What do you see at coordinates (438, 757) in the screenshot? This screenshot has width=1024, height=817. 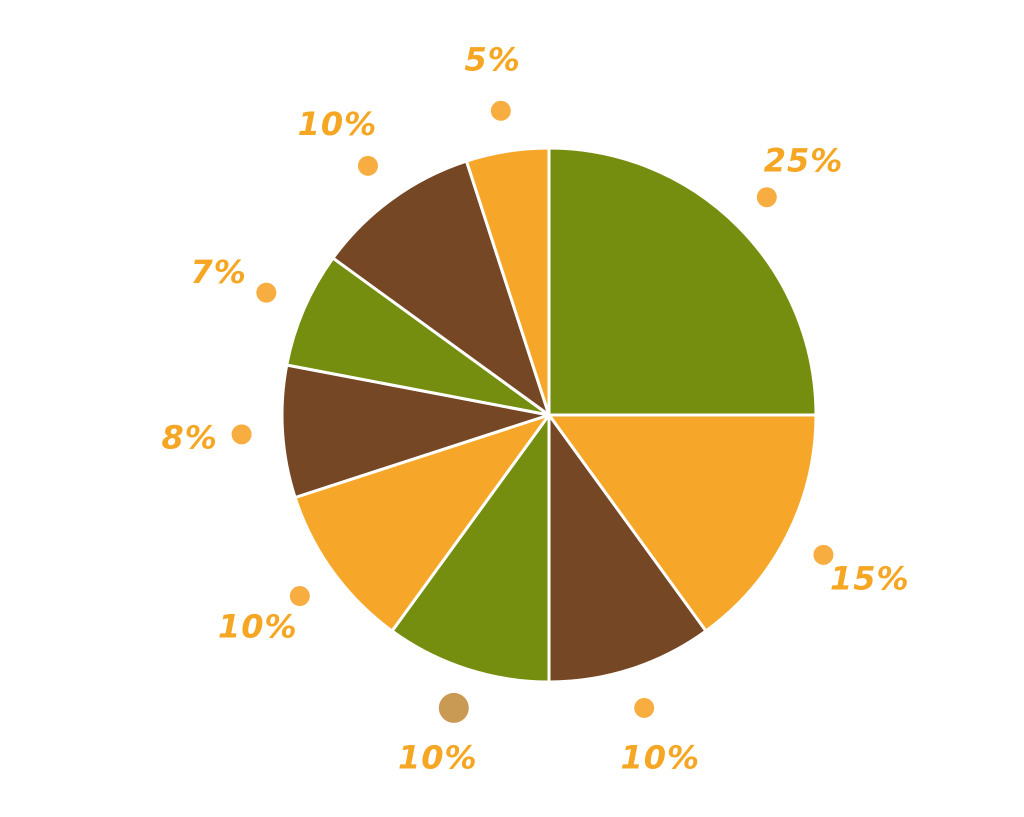 I see `data-label-3: 10%` at bounding box center [438, 757].